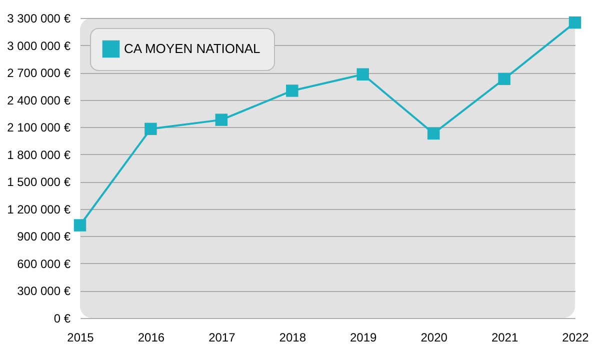  I want to click on x-tick-label: 2017, so click(222, 337).